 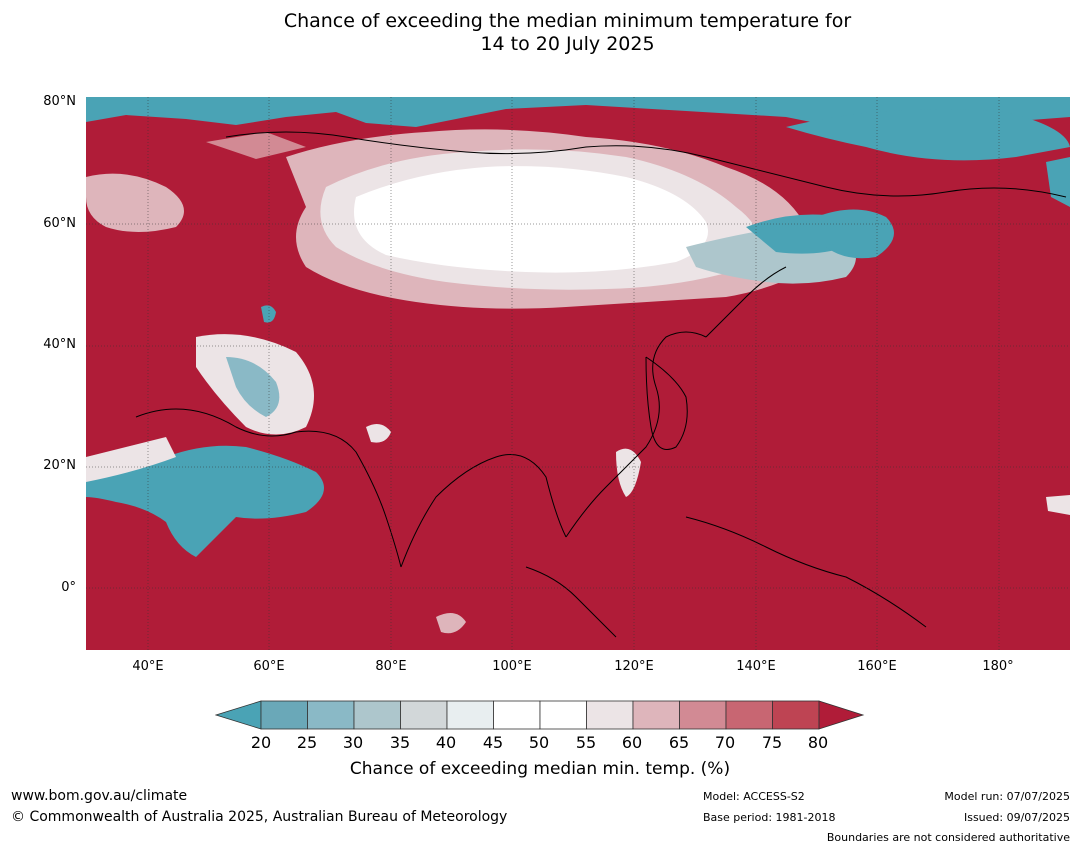 I want to click on colorbar-low-extension, so click(x=238, y=715).